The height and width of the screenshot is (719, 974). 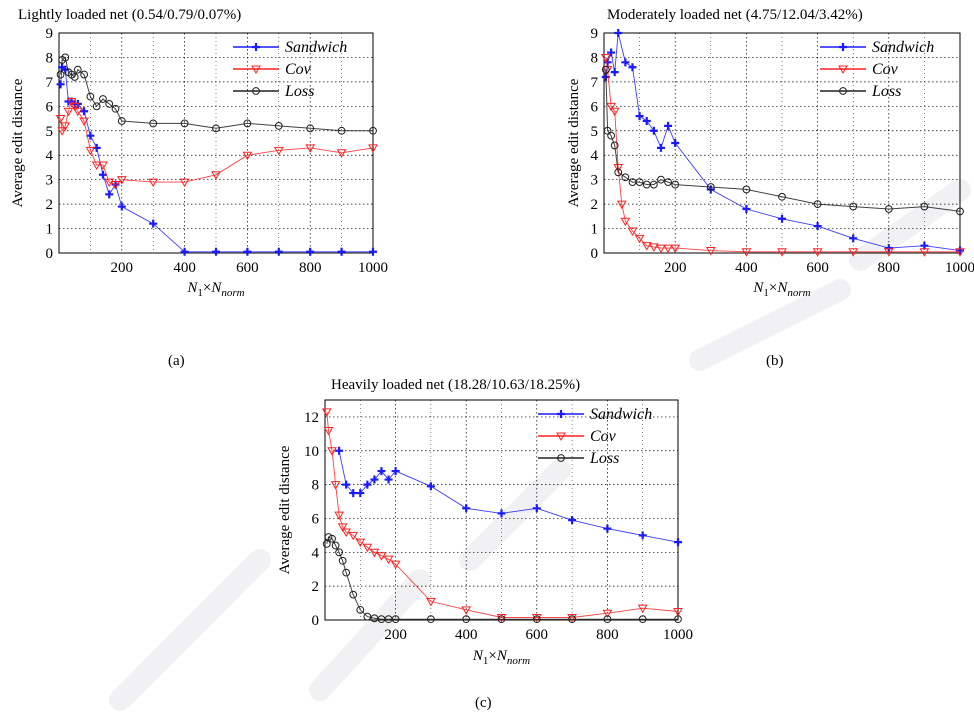 I want to click on y-tick-label: 0, so click(x=50, y=254).